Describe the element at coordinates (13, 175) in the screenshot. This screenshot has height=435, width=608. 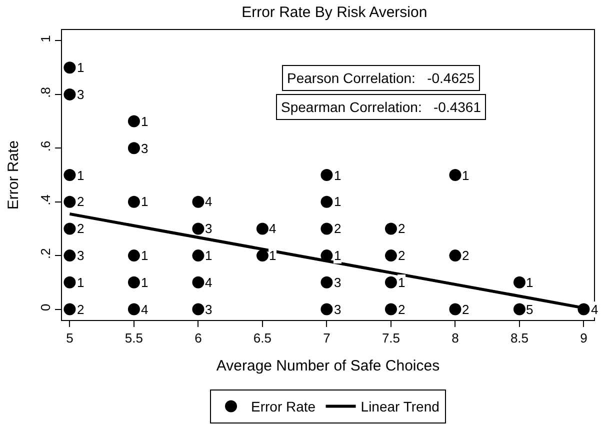
I see `y-axis-title: Error Rate` at that location.